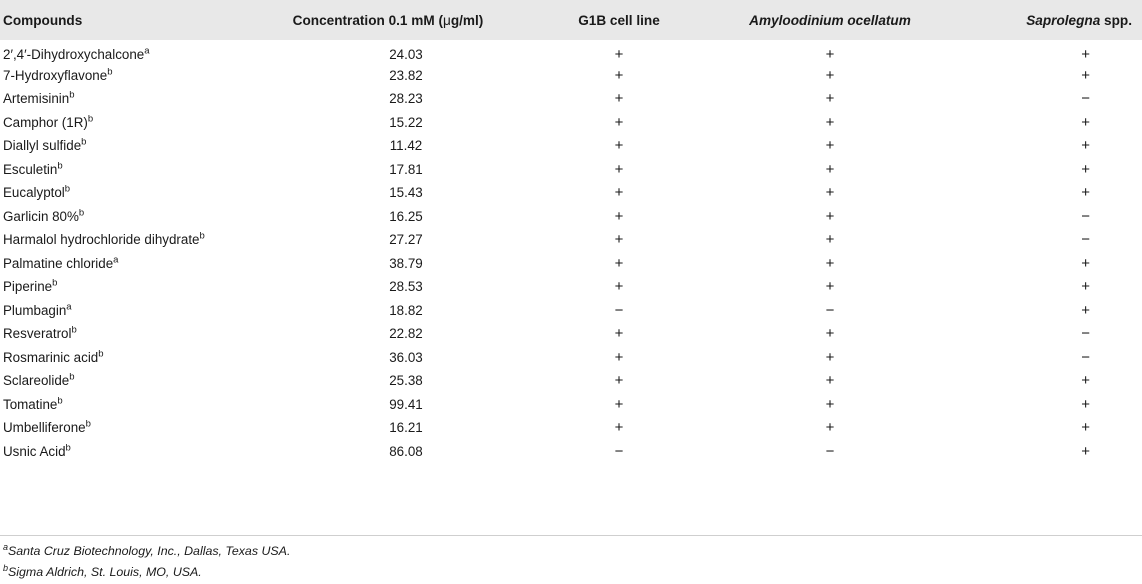 The image size is (1142, 584). Describe the element at coordinates (134, 311) in the screenshot. I see `compound-name-cell: Plumbagina` at that location.